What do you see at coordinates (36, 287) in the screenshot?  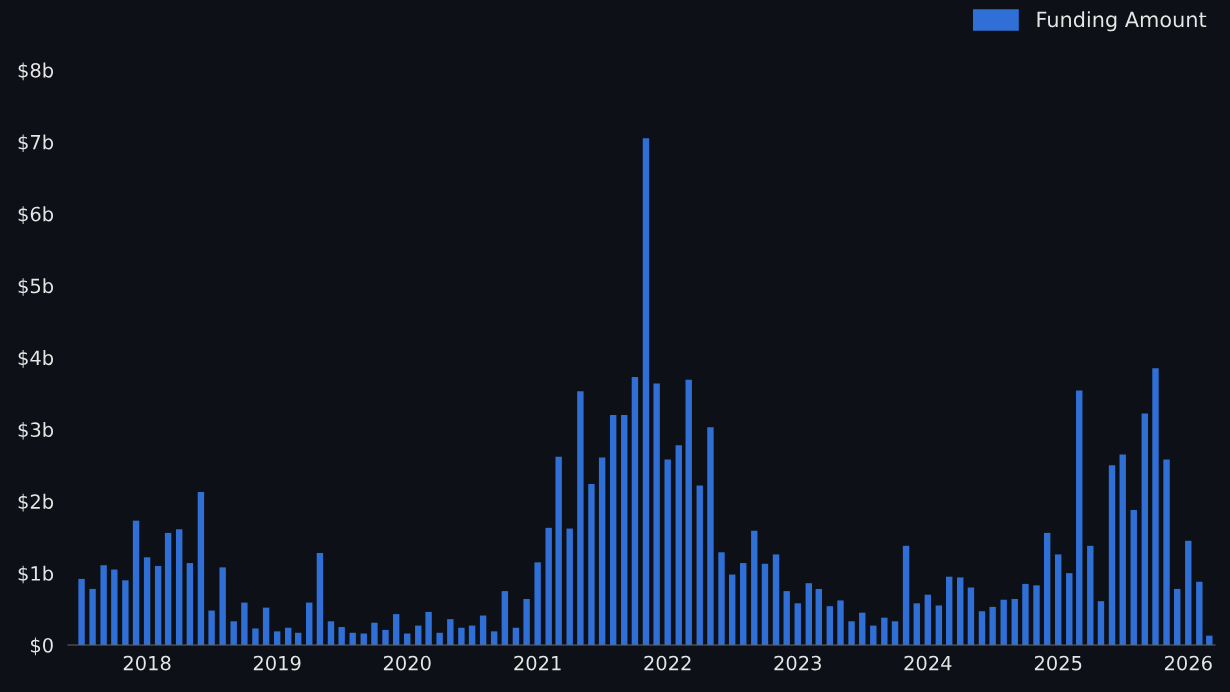 I see `y-tick-label: $5b` at bounding box center [36, 287].